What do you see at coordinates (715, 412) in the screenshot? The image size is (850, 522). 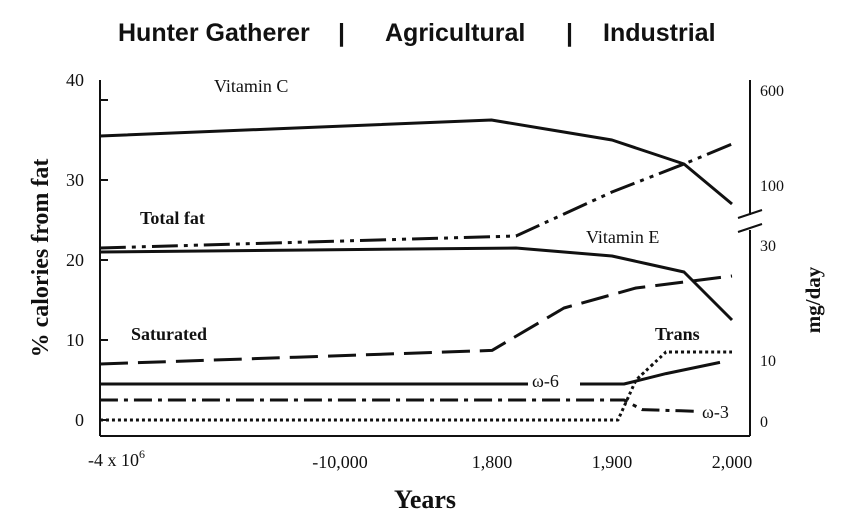 I see `series-label-omega-3: ω-3` at bounding box center [715, 412].